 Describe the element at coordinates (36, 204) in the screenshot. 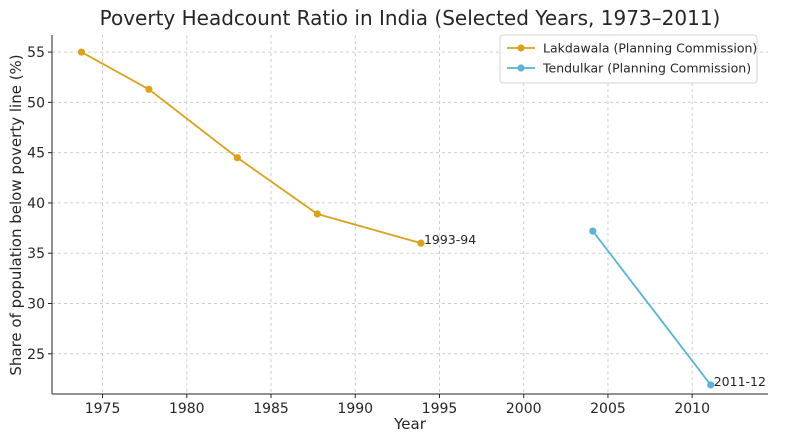

I see `y-tick-label: 40` at that location.